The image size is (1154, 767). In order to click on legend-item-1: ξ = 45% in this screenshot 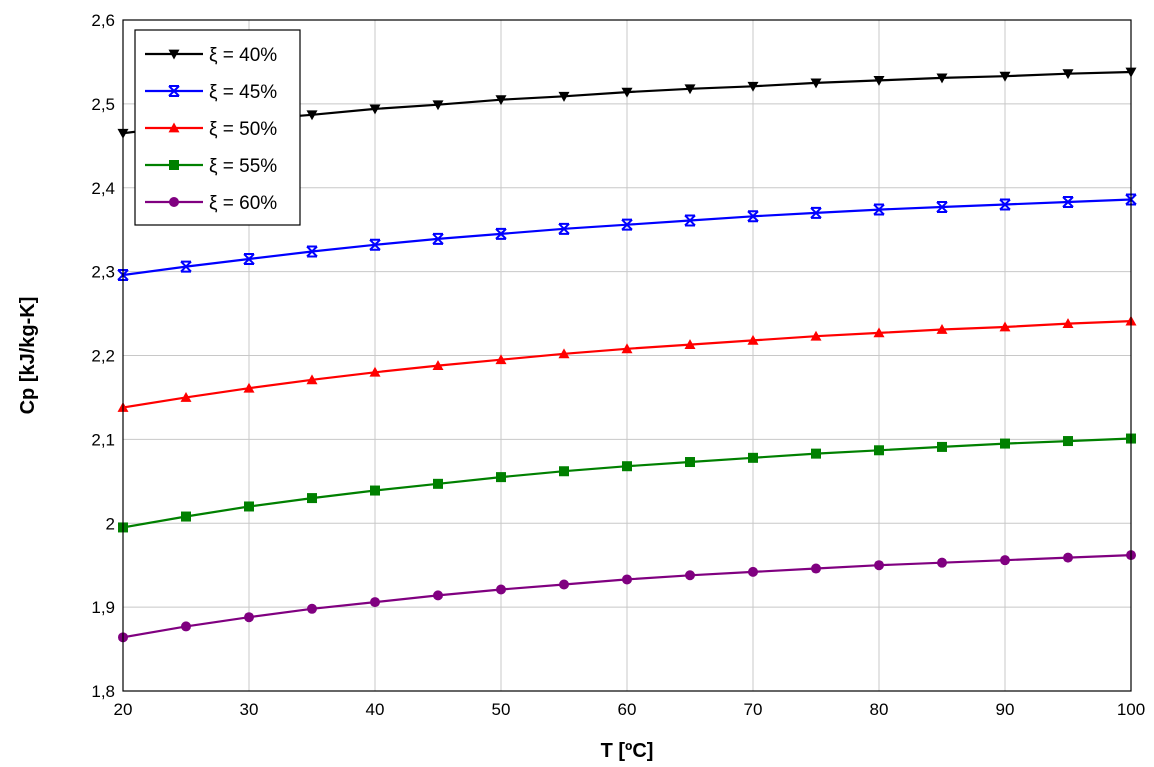, I will do `click(211, 92)`.